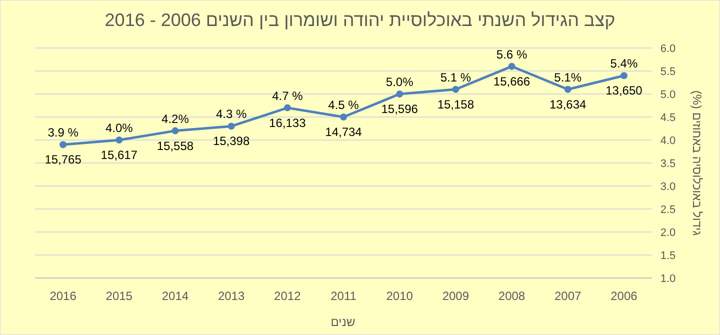  Describe the element at coordinates (668, 256) in the screenshot. I see `y-tick-label: 1.5` at that location.